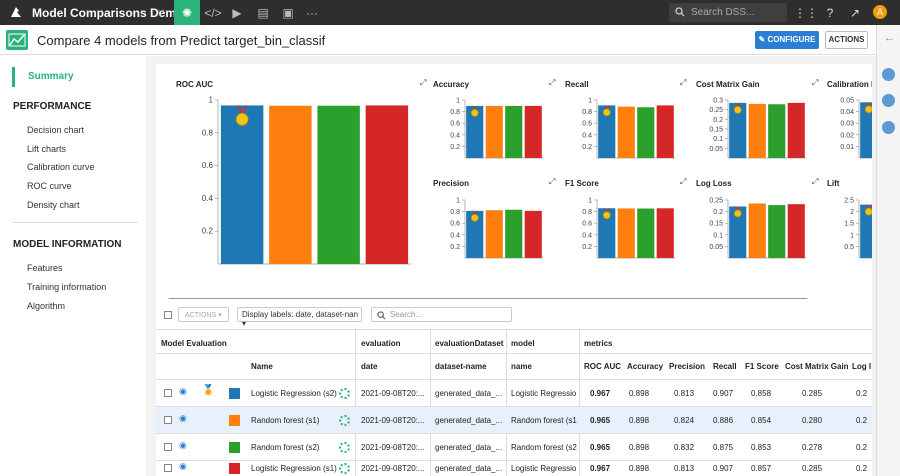 This screenshot has width=900, height=476. What do you see at coordinates (461, 366) in the screenshot?
I see `col-dataset-name: dataset-name` at bounding box center [461, 366].